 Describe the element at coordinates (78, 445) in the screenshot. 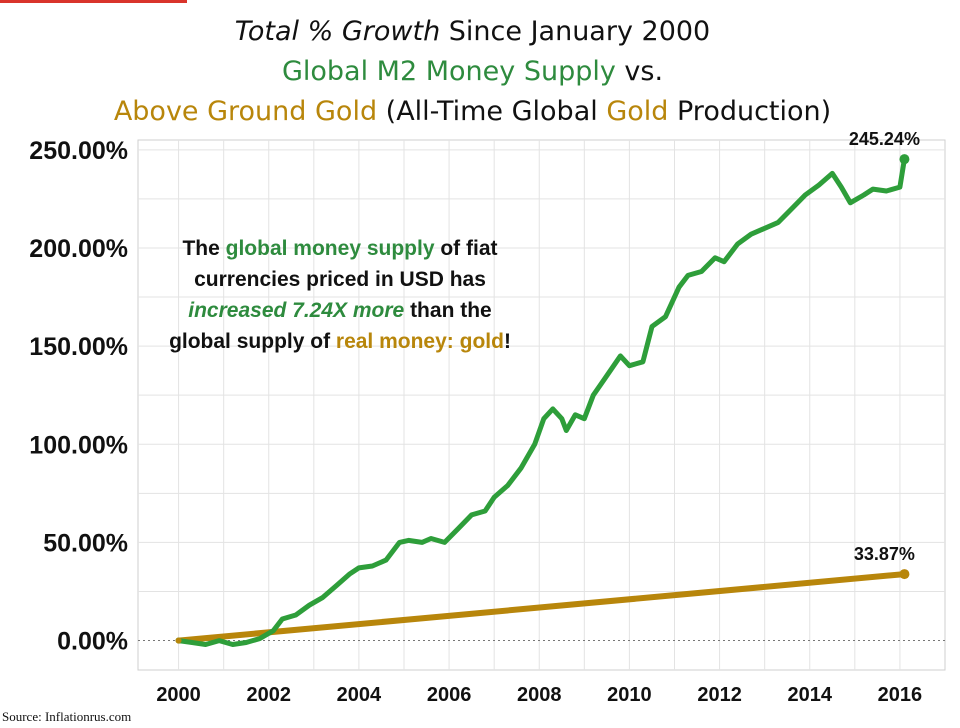

I see `y-tick-label: 100.00%` at that location.